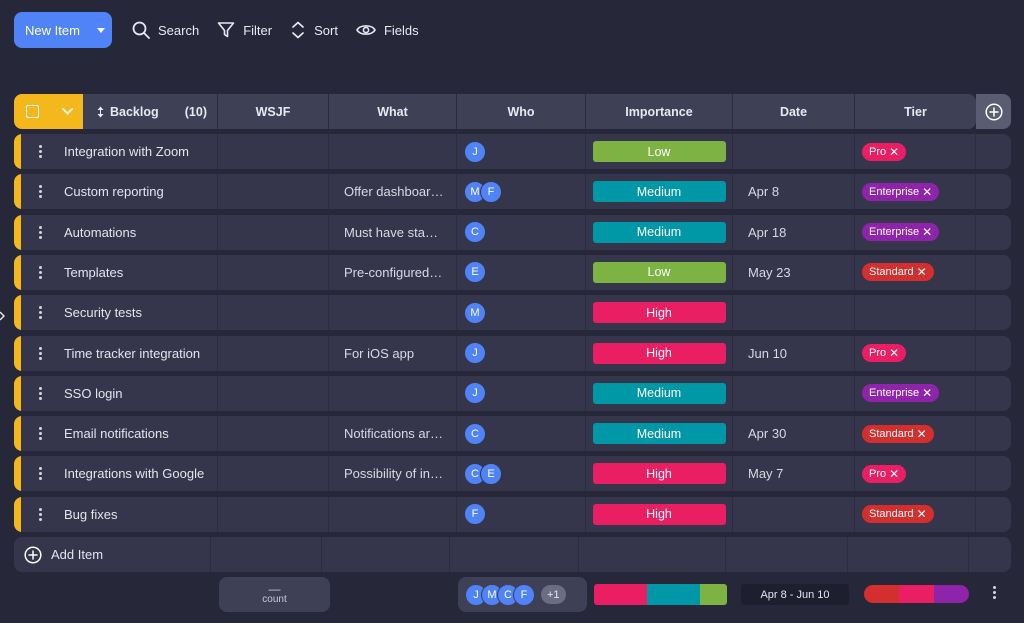 Image resolution: width=1024 pixels, height=623 pixels. Describe the element at coordinates (119, 272) in the screenshot. I see `item-name-cell: Templates` at that location.